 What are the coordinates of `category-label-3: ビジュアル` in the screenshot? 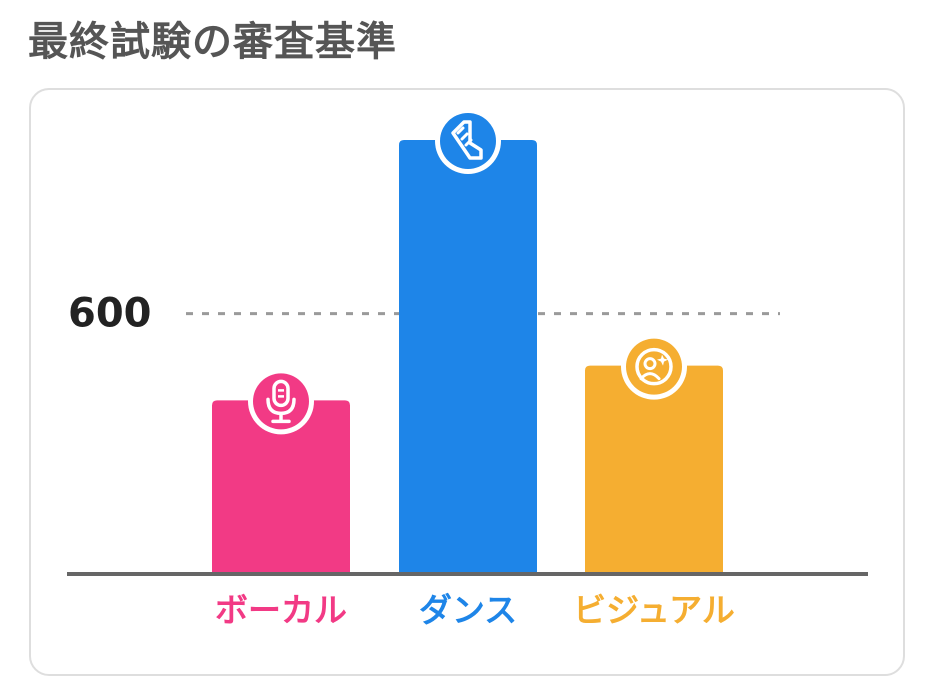 It's located at (654, 610).